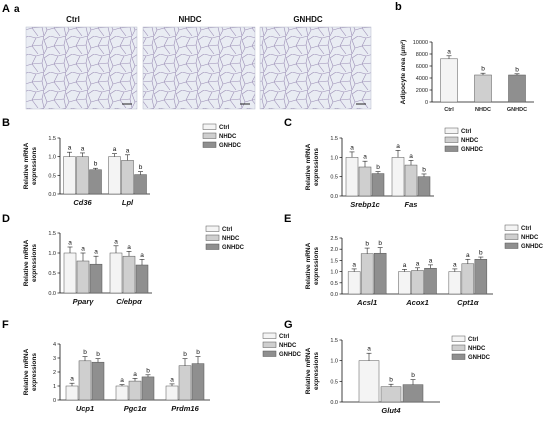 This screenshot has width=550, height=434. Describe the element at coordinates (227, 230) in the screenshot. I see `legend-label: Ctrl` at that location.